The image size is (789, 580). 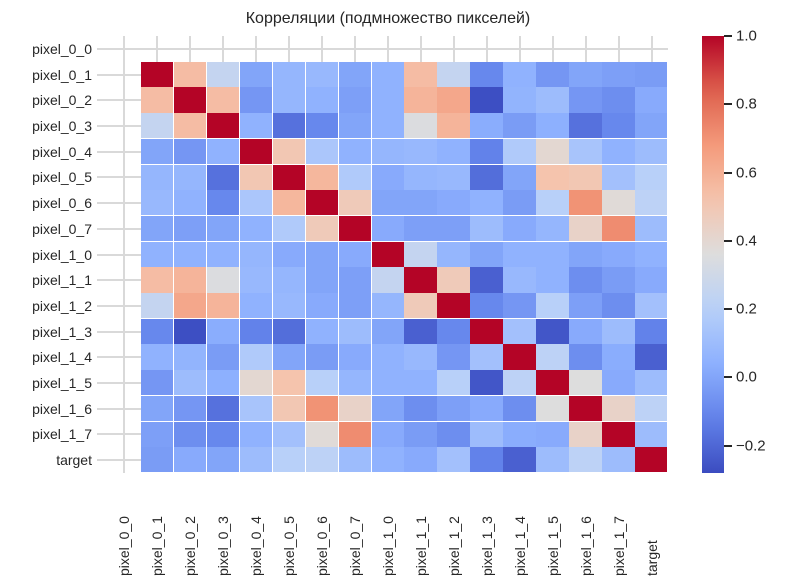 I want to click on x-tick-label: pixel_1_6, so click(x=585, y=546).